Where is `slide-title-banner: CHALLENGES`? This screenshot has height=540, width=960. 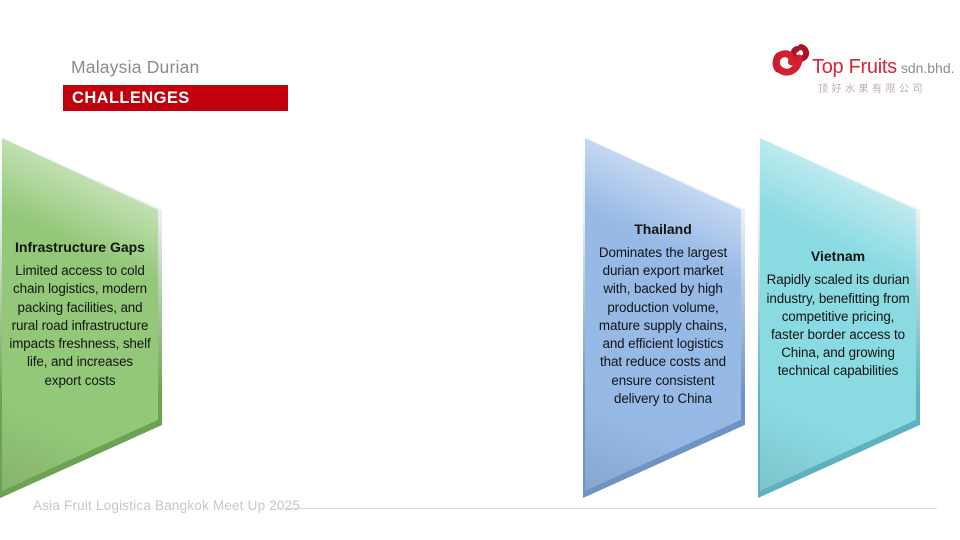
slide-title-banner: CHALLENGES is located at coordinates (175, 98).